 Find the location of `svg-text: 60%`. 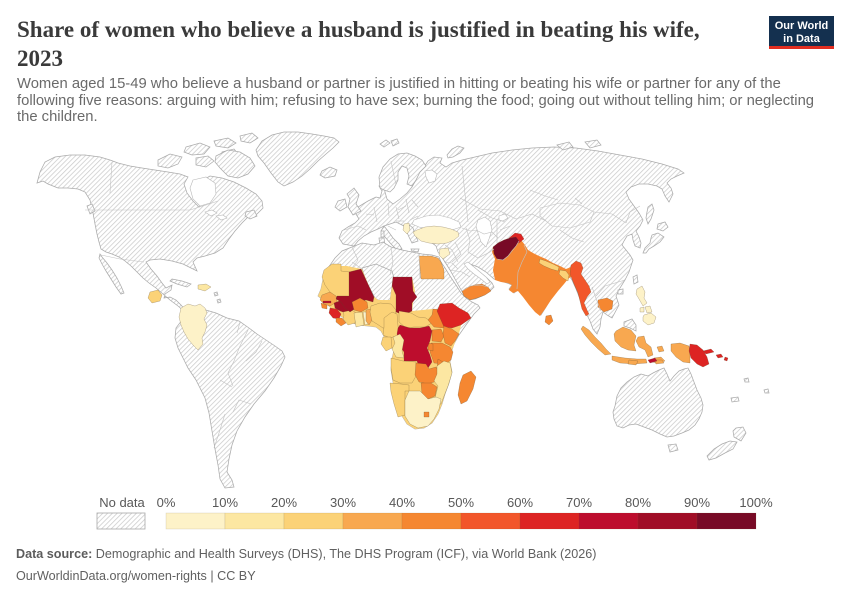

svg-text: 60% is located at coordinates (520, 502).